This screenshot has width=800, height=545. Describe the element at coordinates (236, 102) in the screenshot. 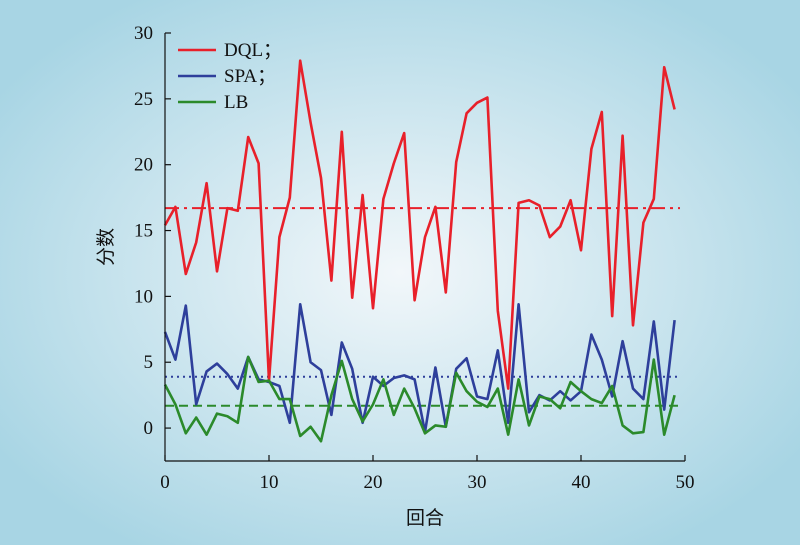

I see `legend-label: LB` at that location.